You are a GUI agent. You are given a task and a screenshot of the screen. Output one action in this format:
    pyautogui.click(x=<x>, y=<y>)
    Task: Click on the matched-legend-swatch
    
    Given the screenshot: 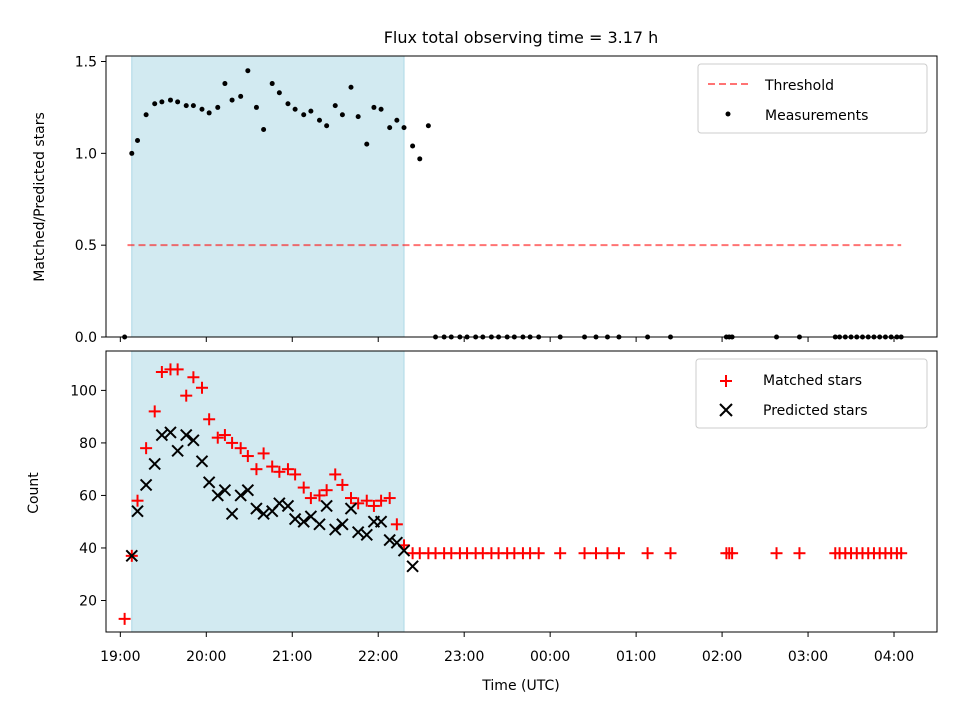 What is the action you would take?
    pyautogui.click(x=726, y=381)
    